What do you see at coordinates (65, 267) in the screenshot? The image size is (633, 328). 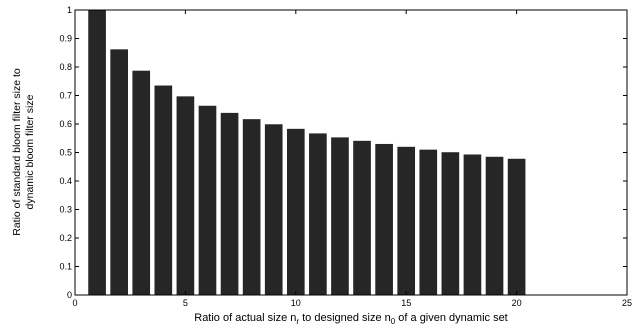 I see `y-tick-label-0.1: 0.1` at bounding box center [65, 267].